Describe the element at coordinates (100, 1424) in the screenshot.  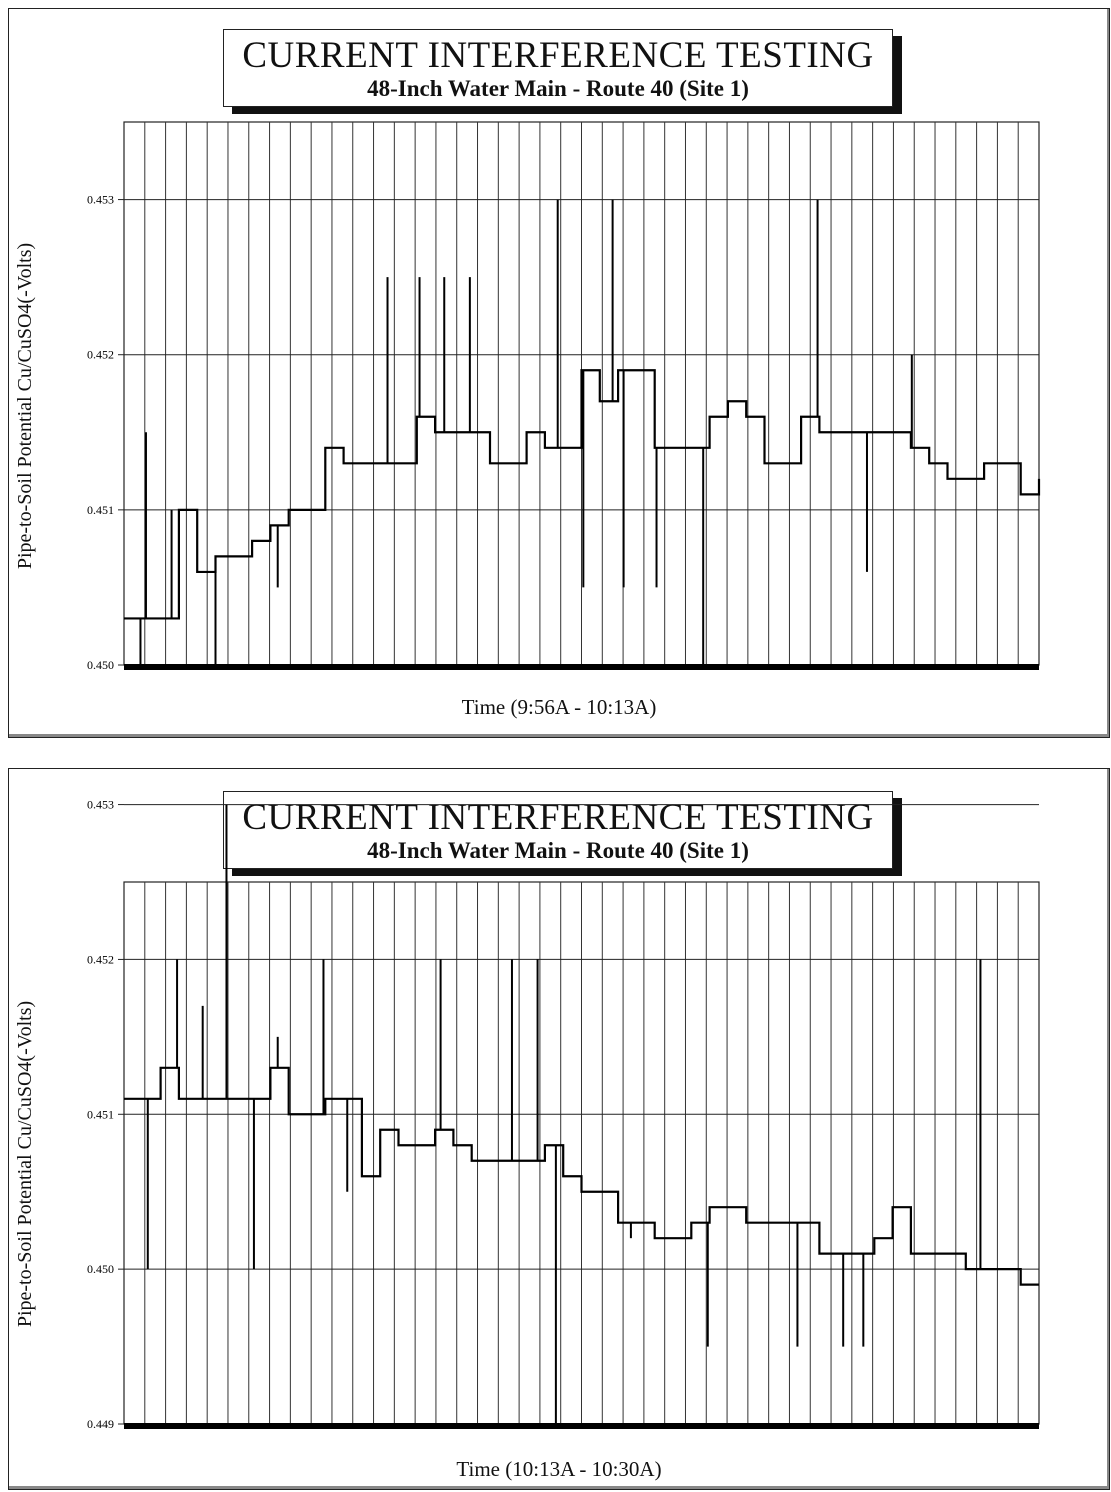
I see `y-tick-label: 0.449` at that location.